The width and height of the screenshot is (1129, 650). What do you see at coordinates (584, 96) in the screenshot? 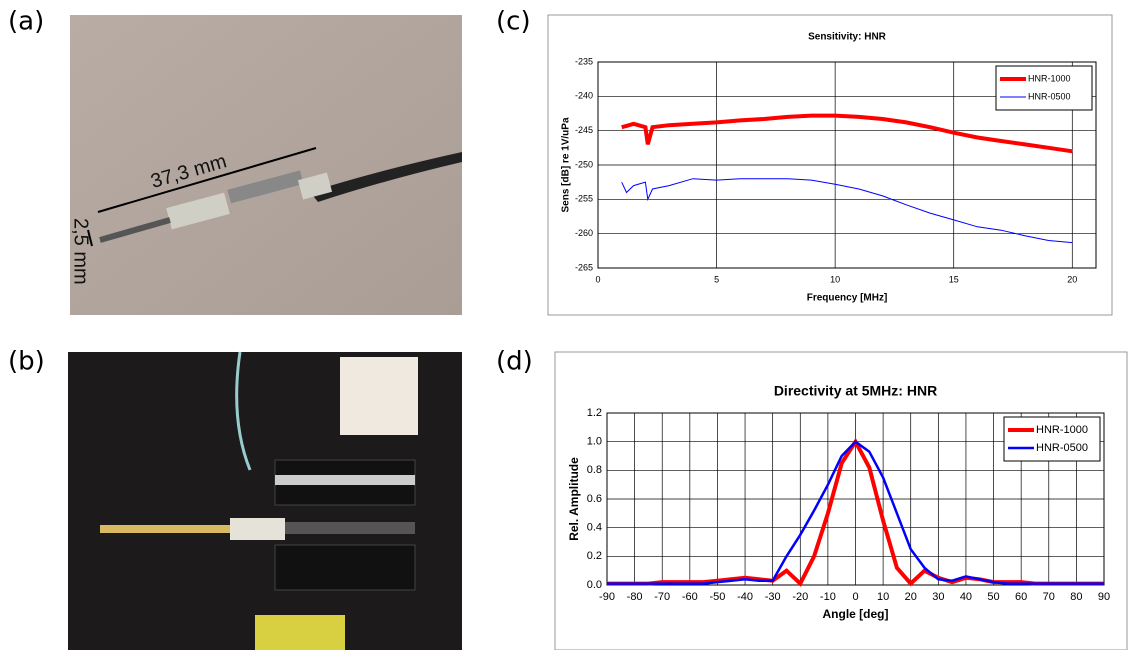
I see `y-tick-label: -240` at bounding box center [584, 96].